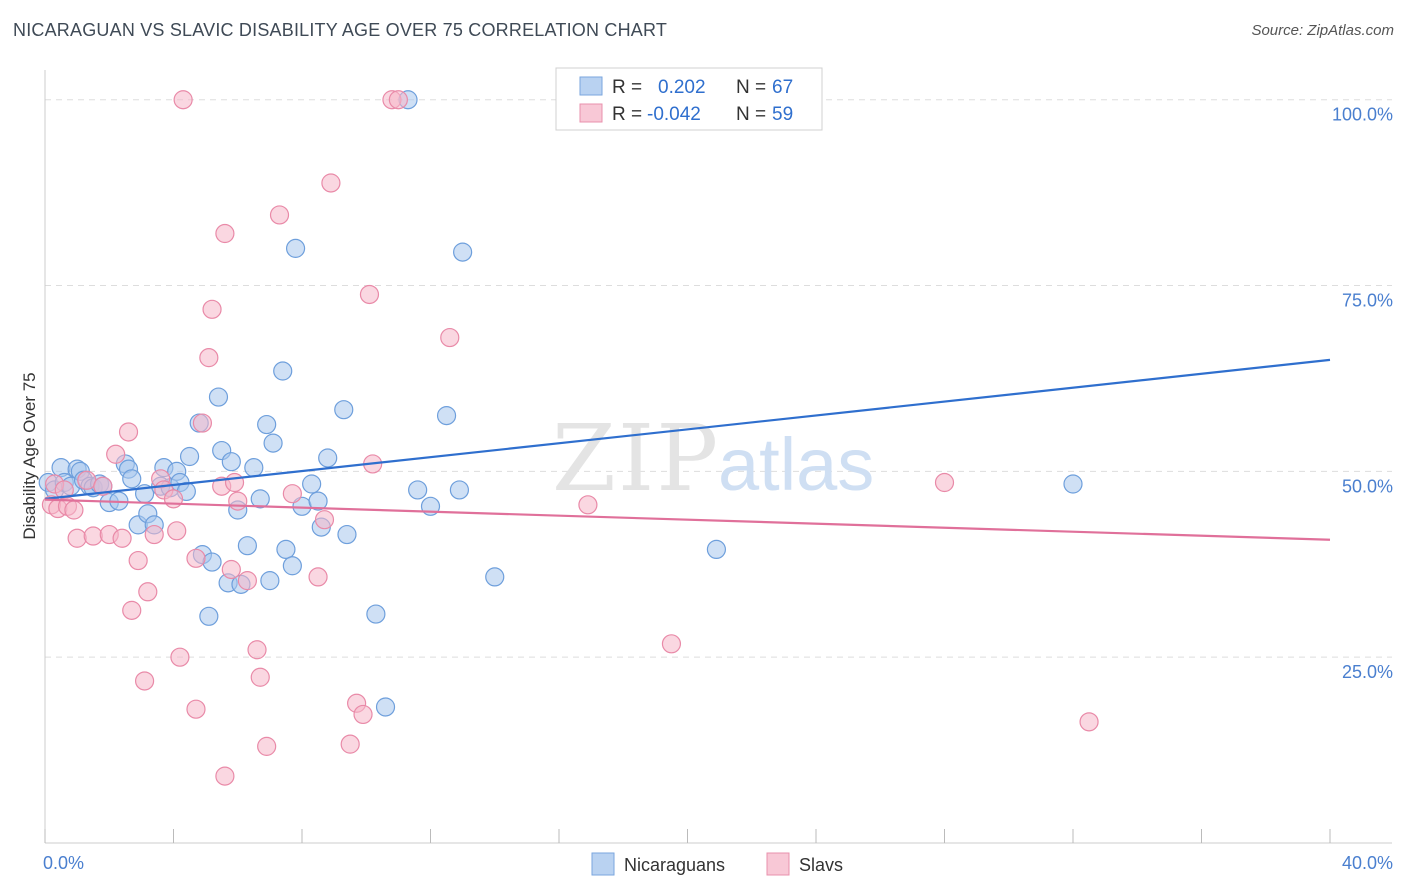 This screenshot has width=1406, height=892. What do you see at coordinates (63, 863) in the screenshot?
I see `x-tick-label-0: 0.0%` at bounding box center [63, 863].